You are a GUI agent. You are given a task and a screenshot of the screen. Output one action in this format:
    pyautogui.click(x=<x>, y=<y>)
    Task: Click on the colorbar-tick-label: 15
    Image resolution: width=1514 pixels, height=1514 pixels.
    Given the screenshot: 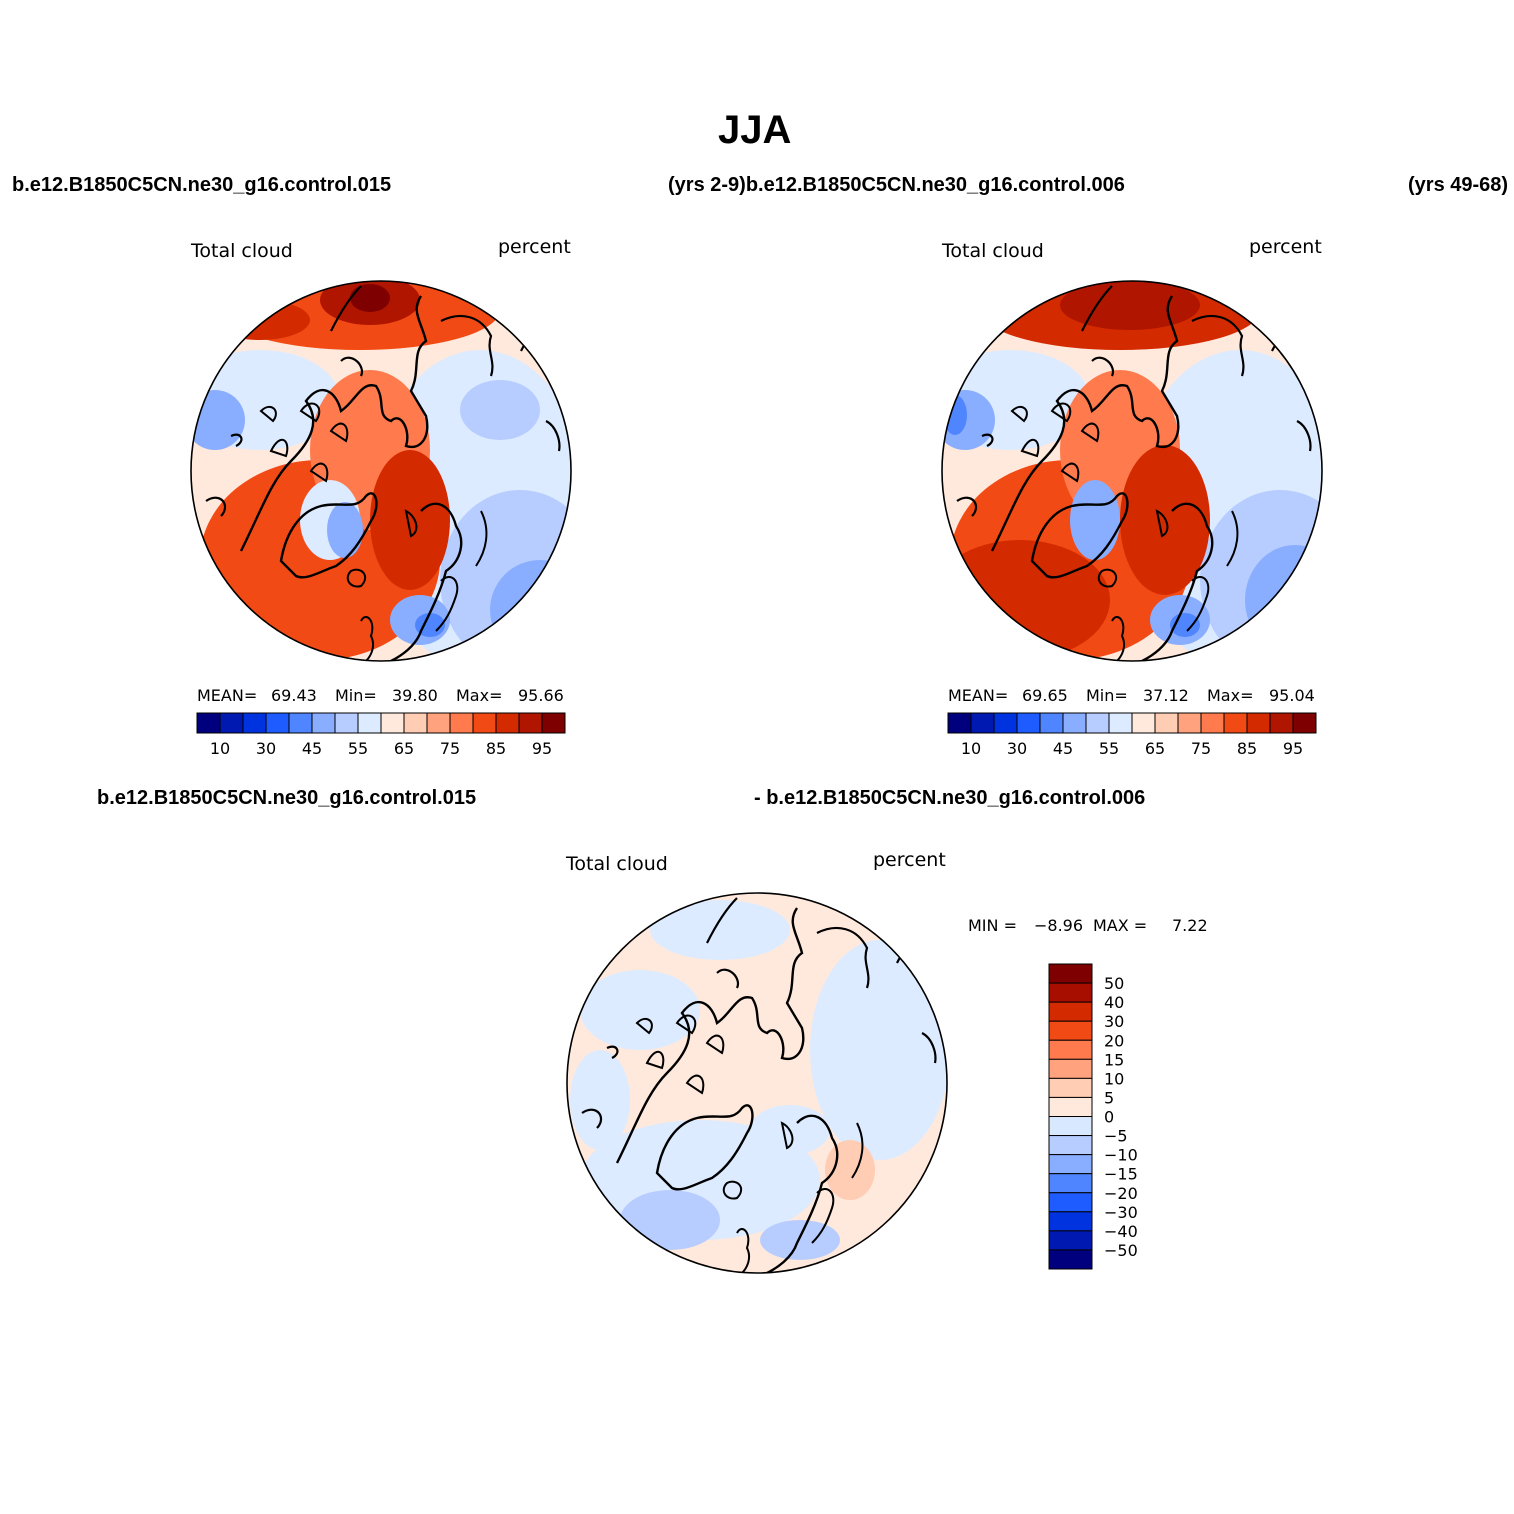 What is the action you would take?
    pyautogui.click(x=1114, y=1059)
    